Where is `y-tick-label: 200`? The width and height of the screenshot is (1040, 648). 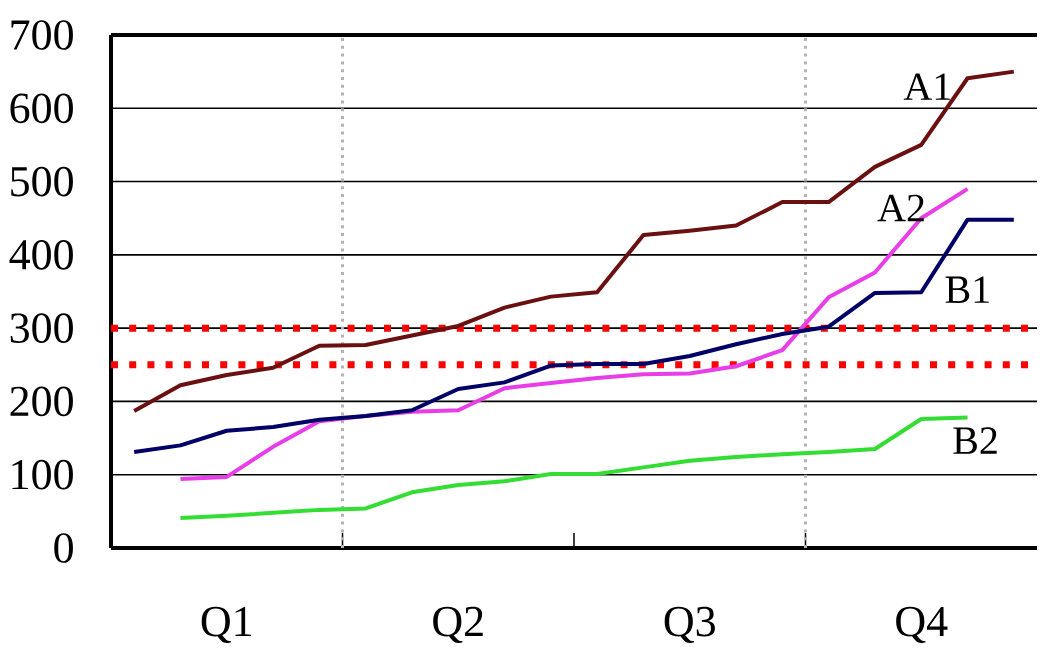 y-tick-label: 200 is located at coordinates (41, 401).